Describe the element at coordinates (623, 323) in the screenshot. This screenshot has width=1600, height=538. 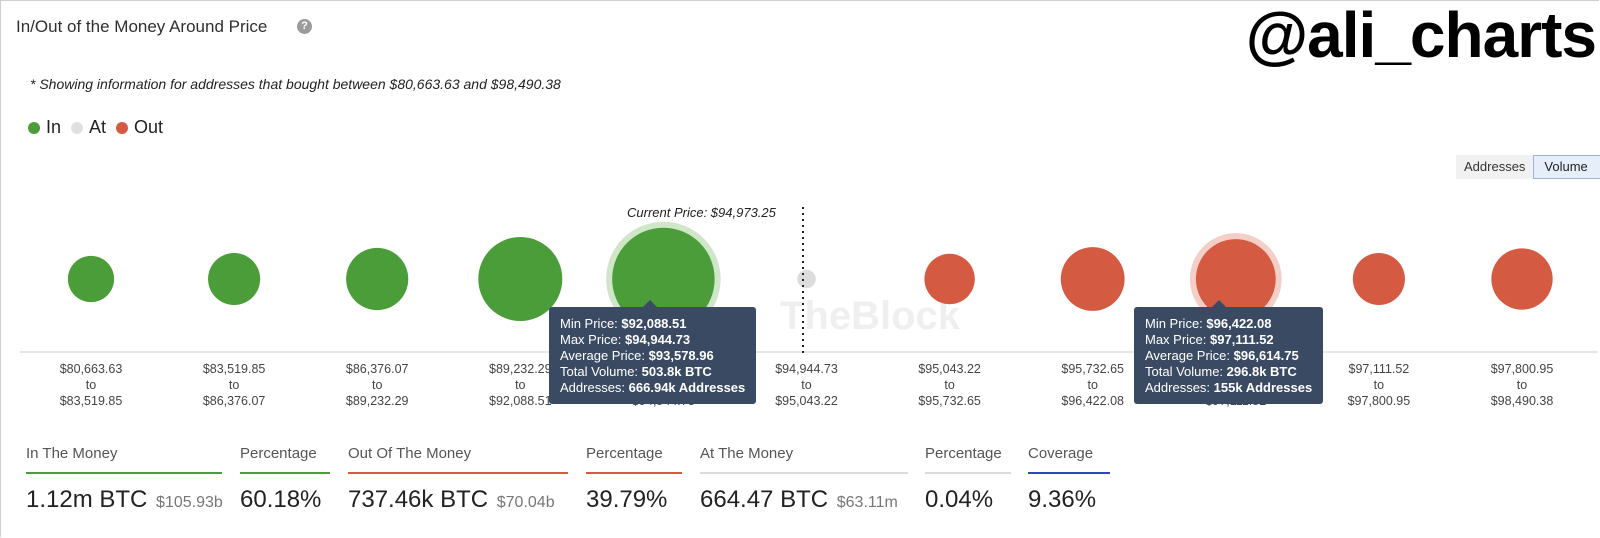
I see `tooltip-min-row: Min Price: $92,088.51` at that location.